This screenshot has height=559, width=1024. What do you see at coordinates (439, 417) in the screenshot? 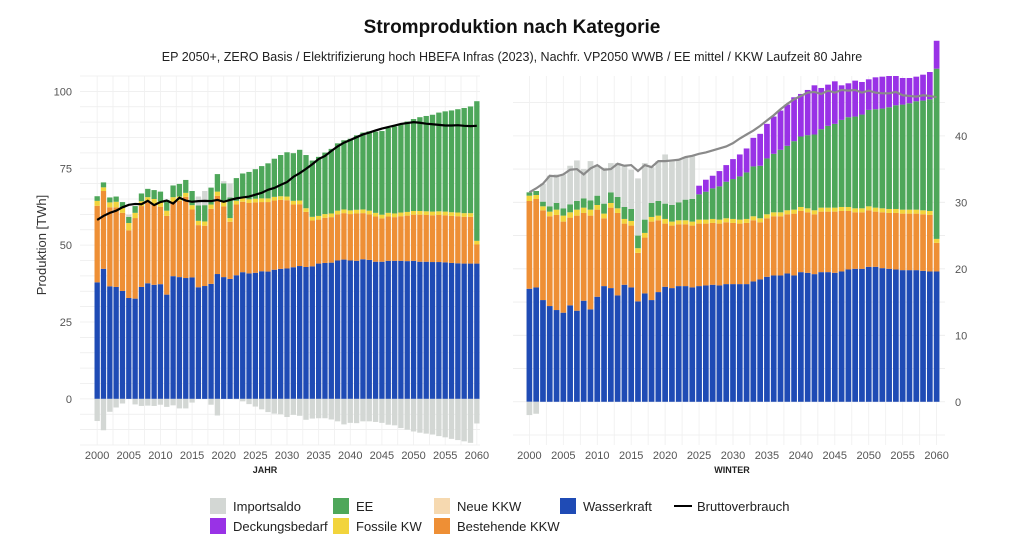
I see `bar-importsaldo-2054` at bounding box center [439, 417].